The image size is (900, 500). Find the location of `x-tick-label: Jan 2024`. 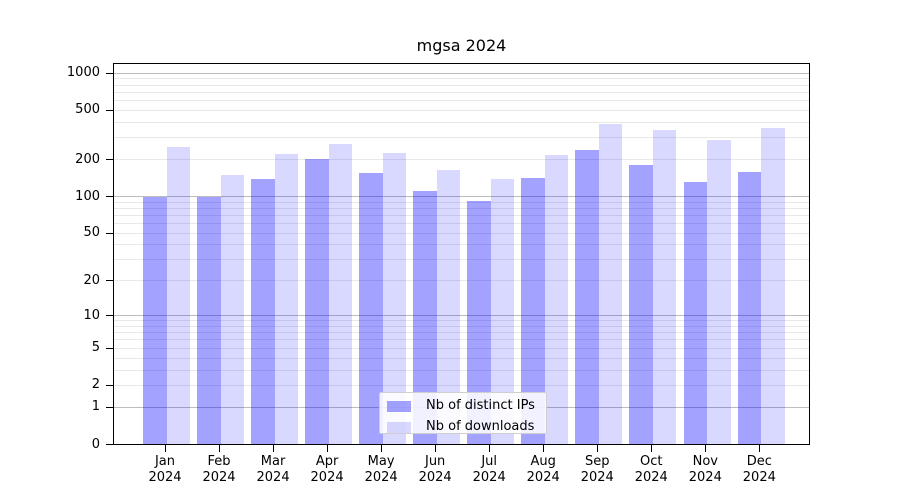

x-tick-label: Jan 2024 is located at coordinates (165, 469).